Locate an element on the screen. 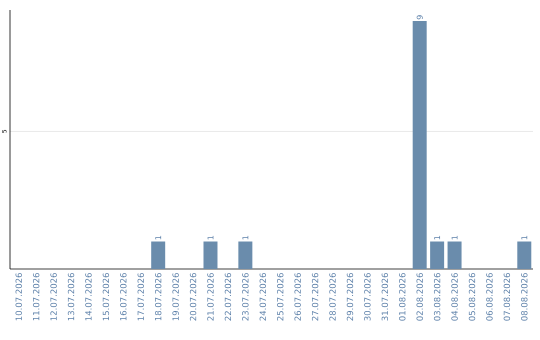 The height and width of the screenshot is (340, 540). x-tick-label: 30.07.2026 is located at coordinates (367, 297).